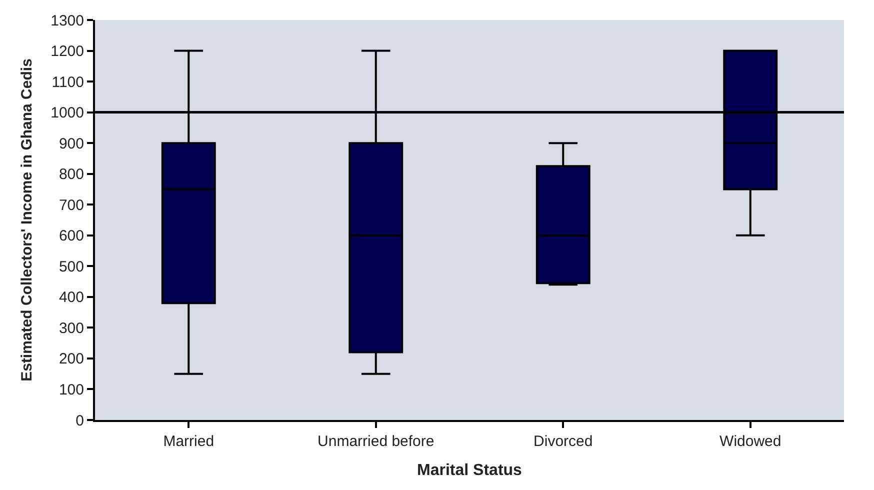 This screenshot has width=874, height=490. What do you see at coordinates (376, 441) in the screenshot?
I see `x-tick-label: Unmarried before` at bounding box center [376, 441].